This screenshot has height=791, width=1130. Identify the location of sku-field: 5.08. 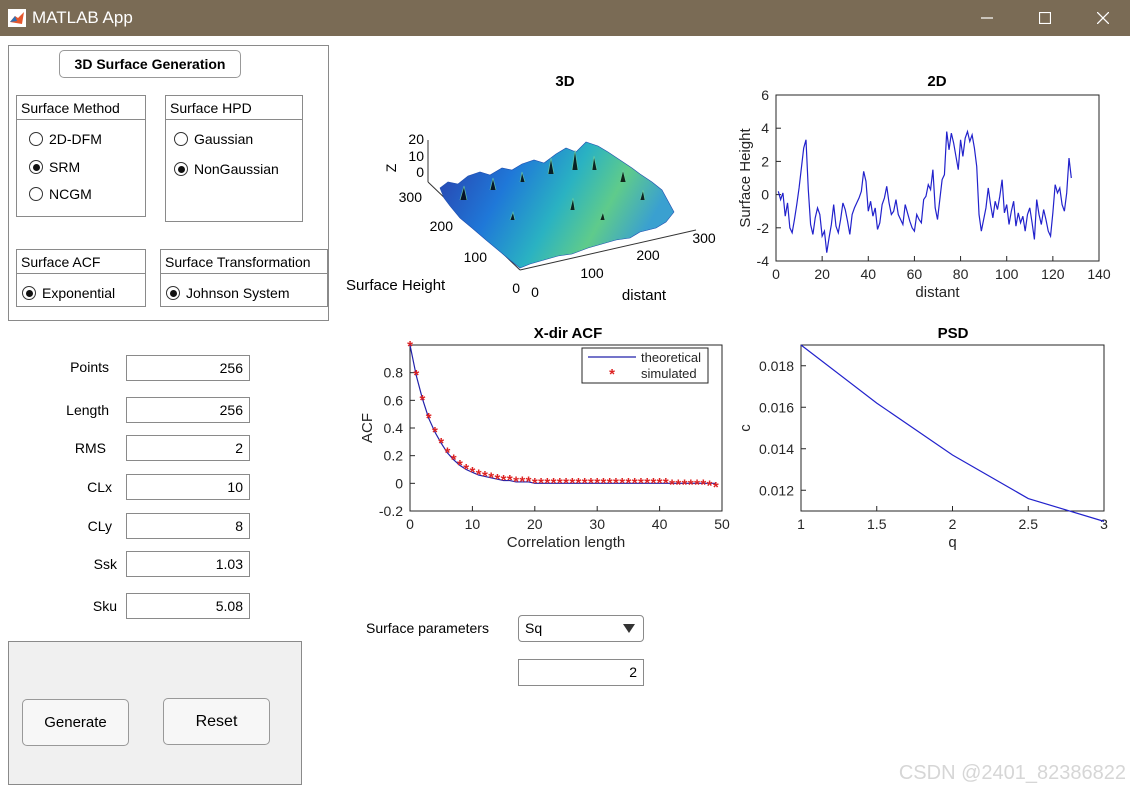
(188, 606).